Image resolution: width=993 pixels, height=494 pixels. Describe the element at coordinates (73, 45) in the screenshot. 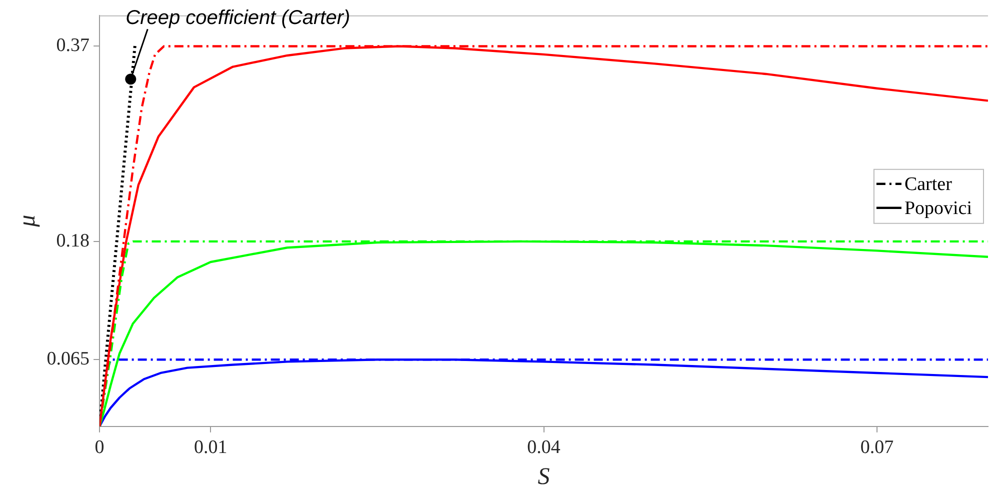

I see `y-tick-label: 0.37` at that location.